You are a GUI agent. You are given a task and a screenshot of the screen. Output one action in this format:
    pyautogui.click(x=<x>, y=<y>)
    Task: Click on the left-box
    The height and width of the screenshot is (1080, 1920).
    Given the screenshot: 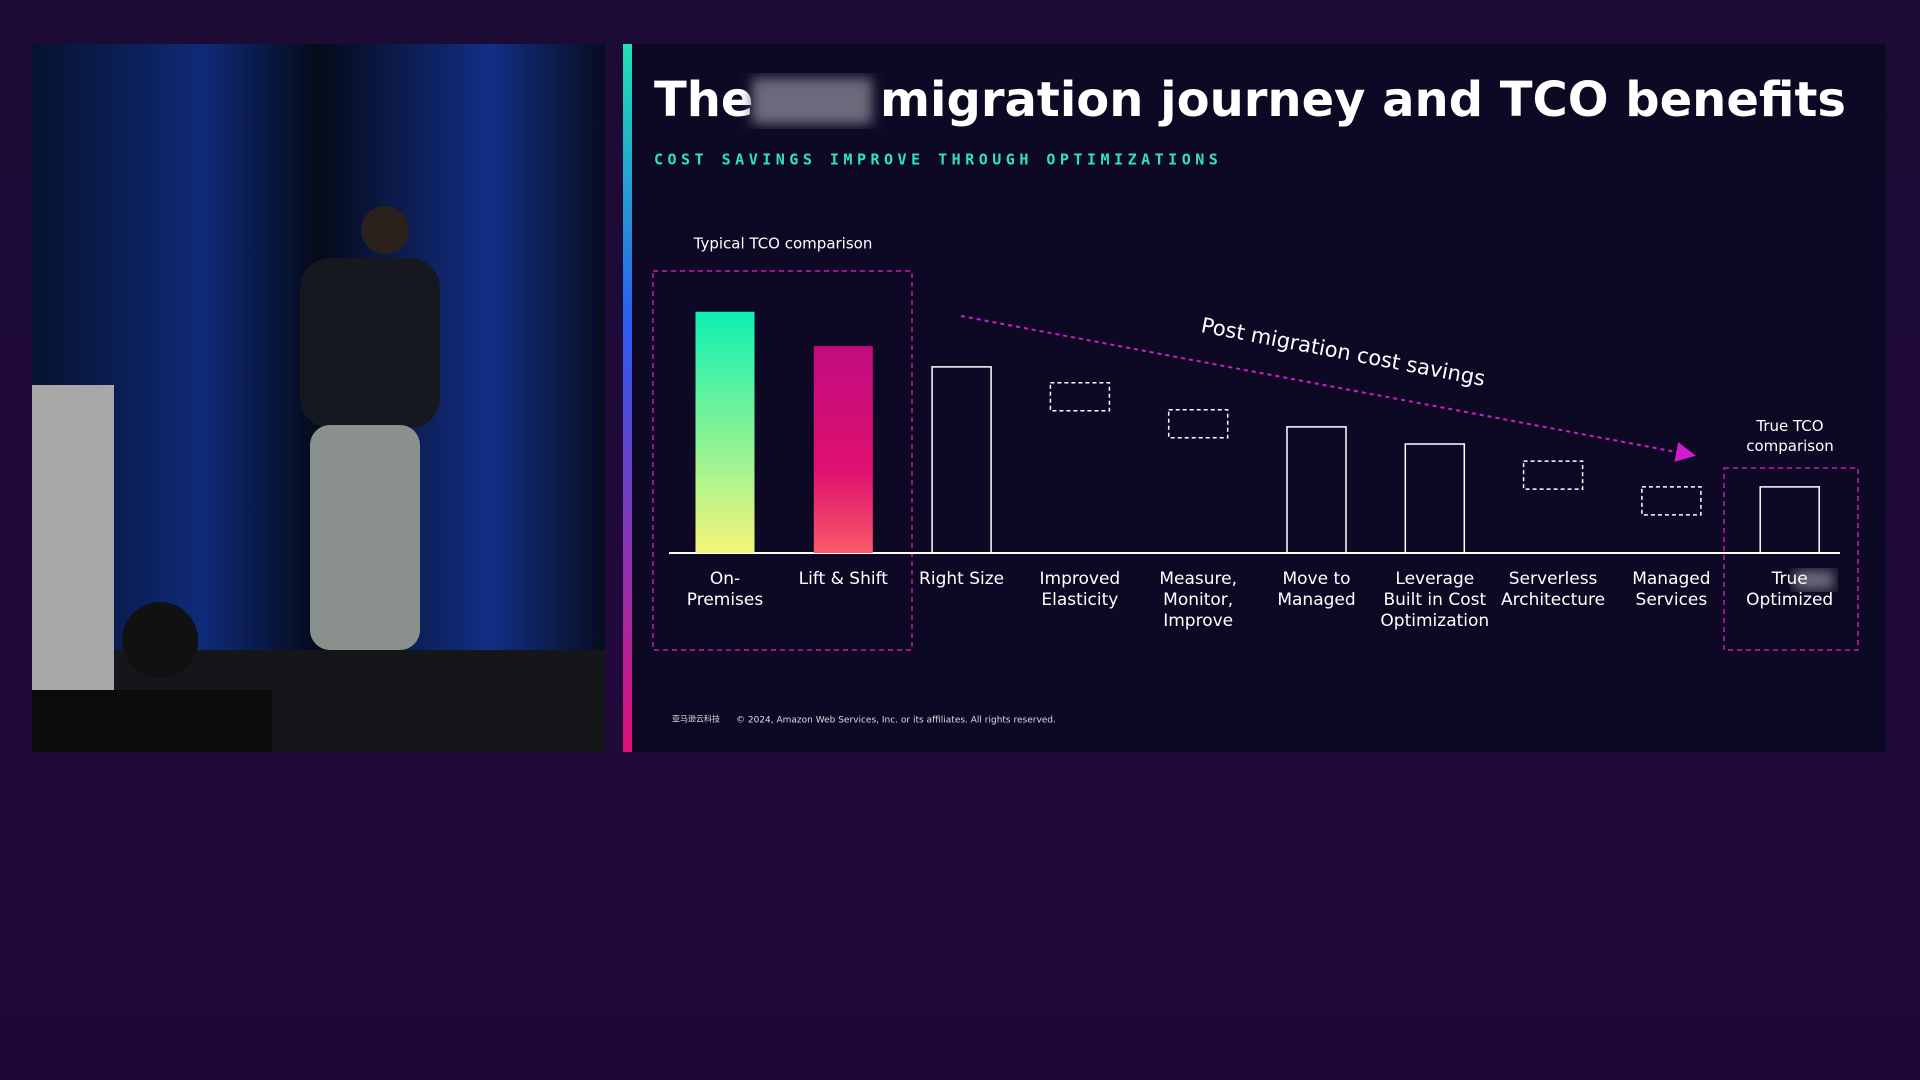 What is the action you would take?
    pyautogui.click(x=782, y=460)
    